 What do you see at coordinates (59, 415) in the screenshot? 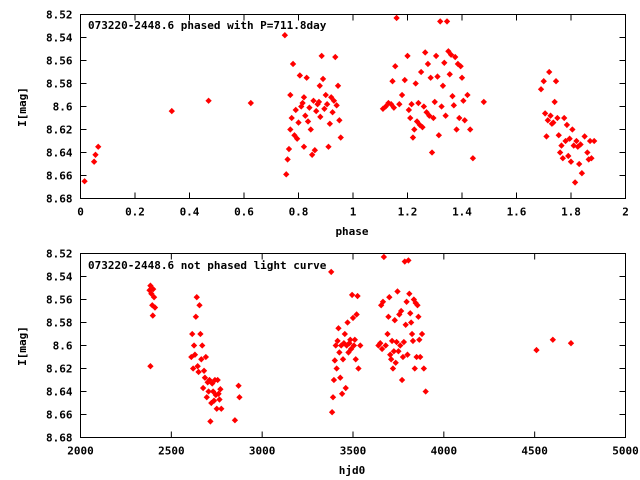
I see `y-tick-label: 8.66` at bounding box center [59, 415].